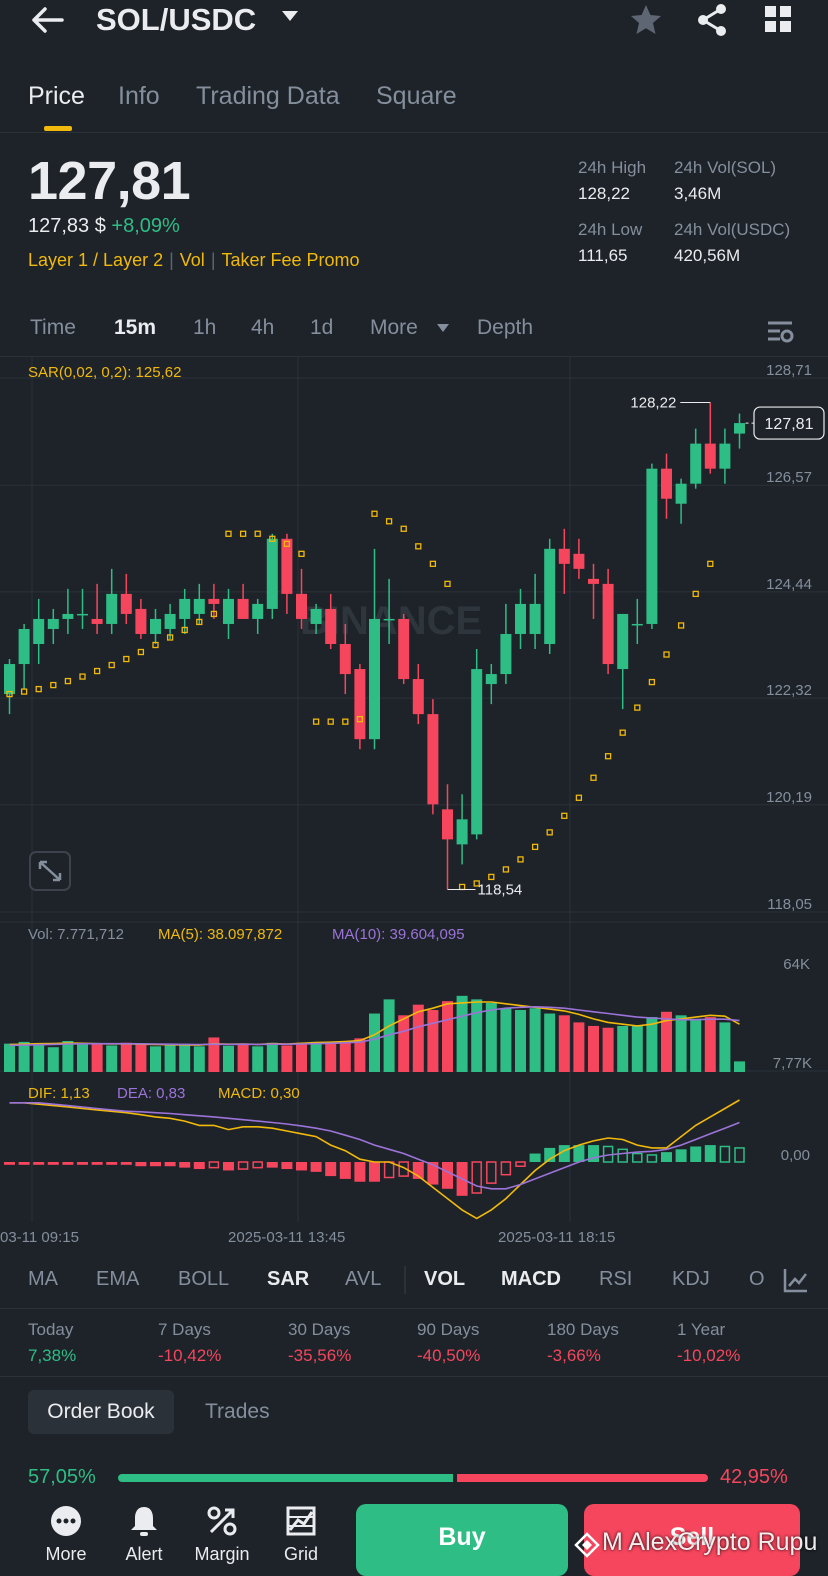 The image size is (828, 1576). Describe the element at coordinates (101, 1412) in the screenshot. I see `tab-order-book: Order Book` at that location.